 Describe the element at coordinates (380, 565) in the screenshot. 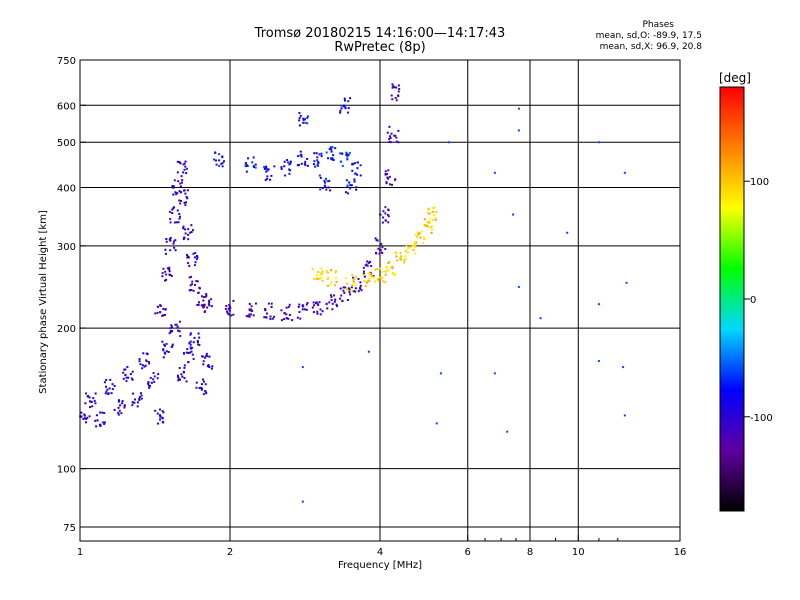

I see `x-axis-label: Frequency [MHz]` at that location.